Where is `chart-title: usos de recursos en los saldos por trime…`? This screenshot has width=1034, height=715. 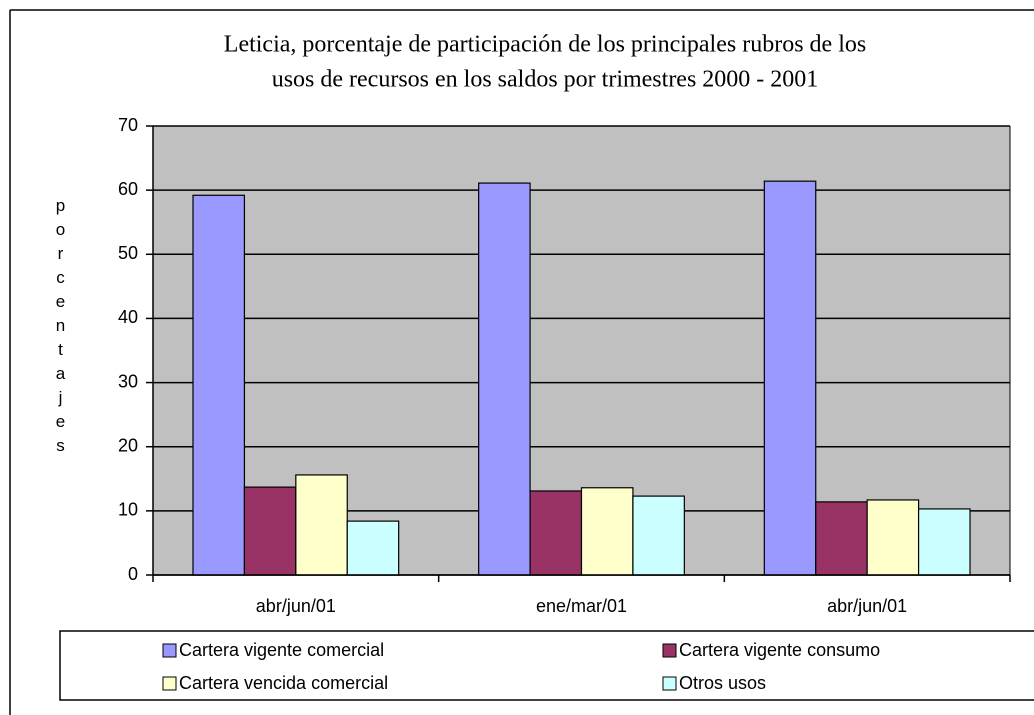
chart-title: usos de recursos en los saldos por trime… is located at coordinates (545, 80).